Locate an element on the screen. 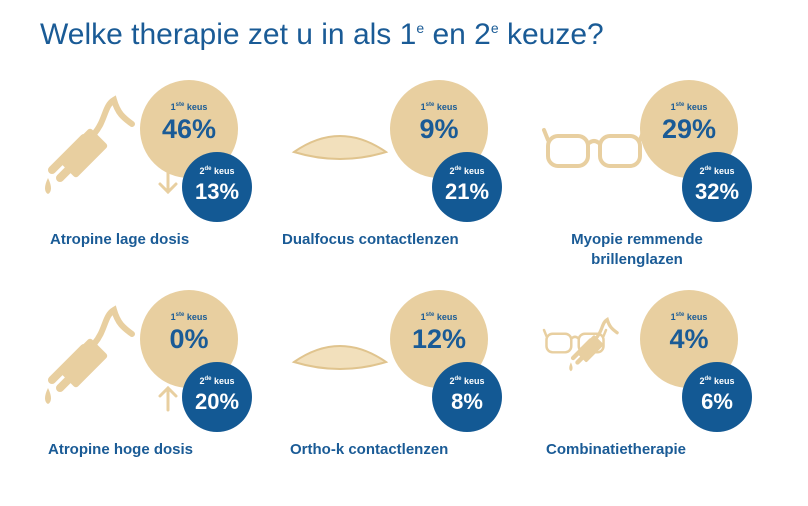 The height and width of the screenshot is (506, 808). second-choice-circle: 2de keus 6% is located at coordinates (717, 397).